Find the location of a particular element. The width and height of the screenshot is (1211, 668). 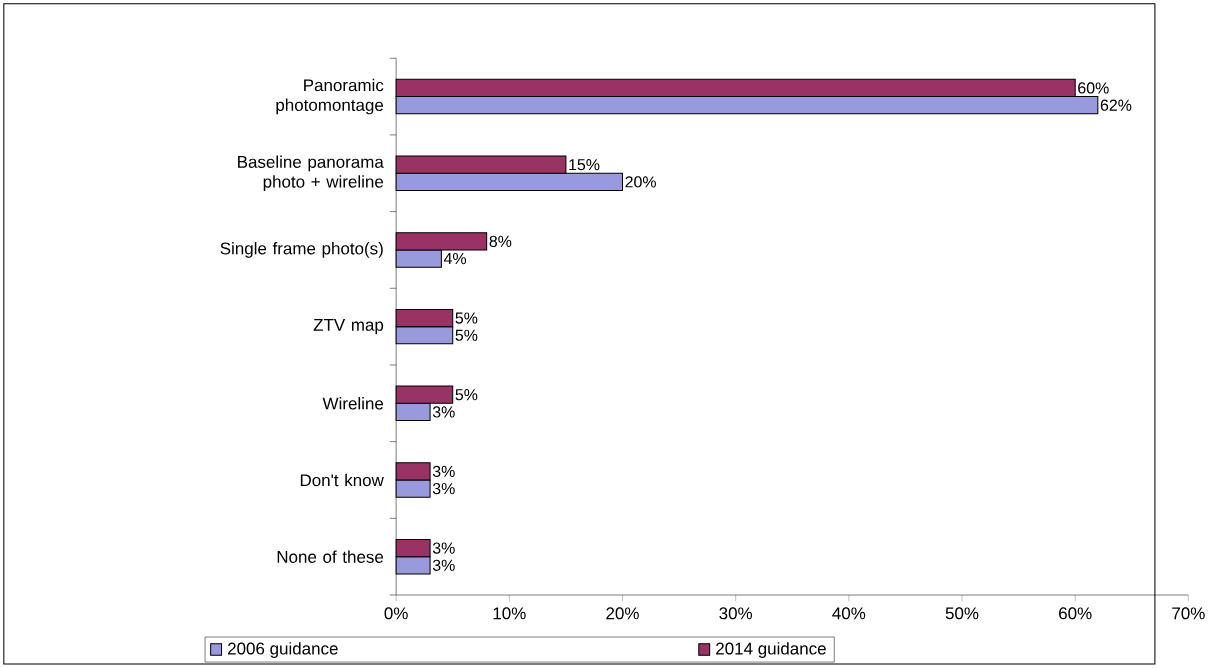

data-label: 15% is located at coordinates (584, 165).